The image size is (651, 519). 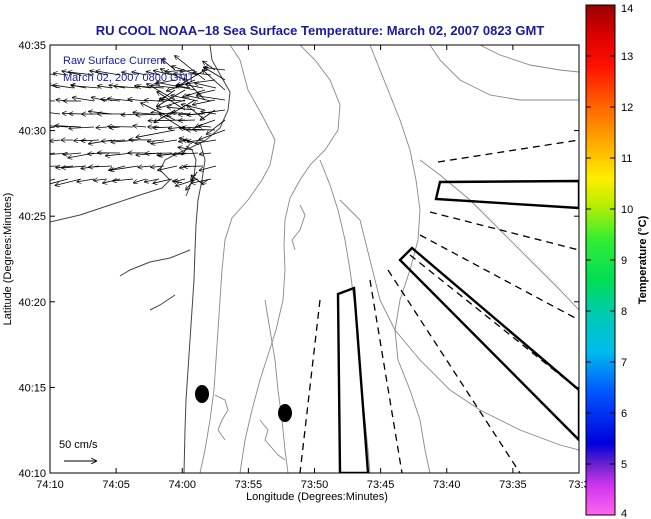 I want to click on scale-label: 50 cm/s, so click(x=78, y=445).